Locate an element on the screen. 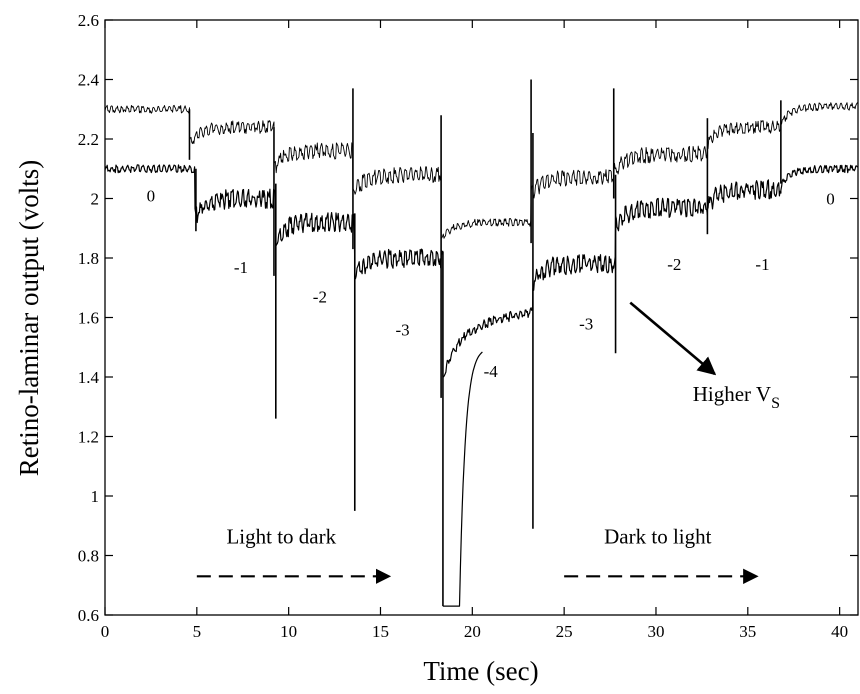  x-tick-label: 20 is located at coordinates (472, 631).